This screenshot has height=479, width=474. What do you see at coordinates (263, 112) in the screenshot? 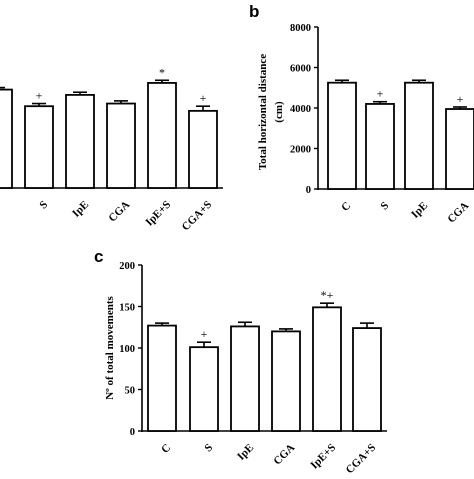
I see `y-axis-title: Total horizontal distance` at bounding box center [263, 112].